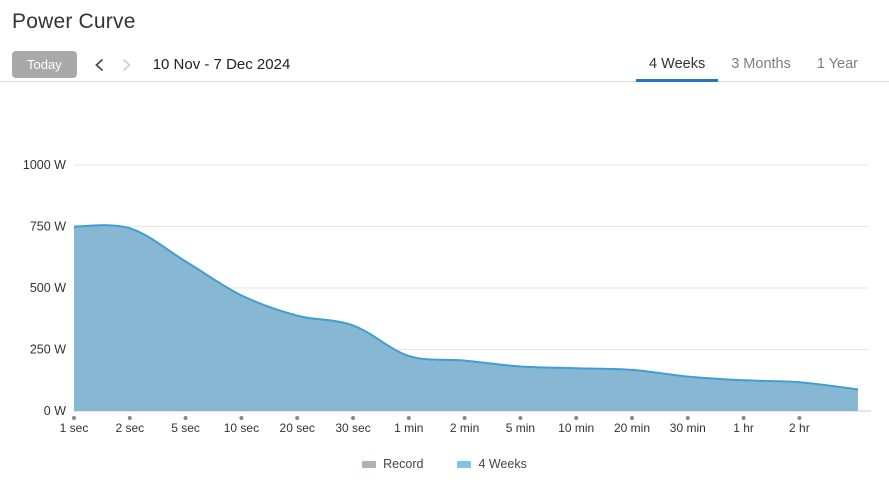  I want to click on x-axis-label: 10 sec, so click(241, 428).